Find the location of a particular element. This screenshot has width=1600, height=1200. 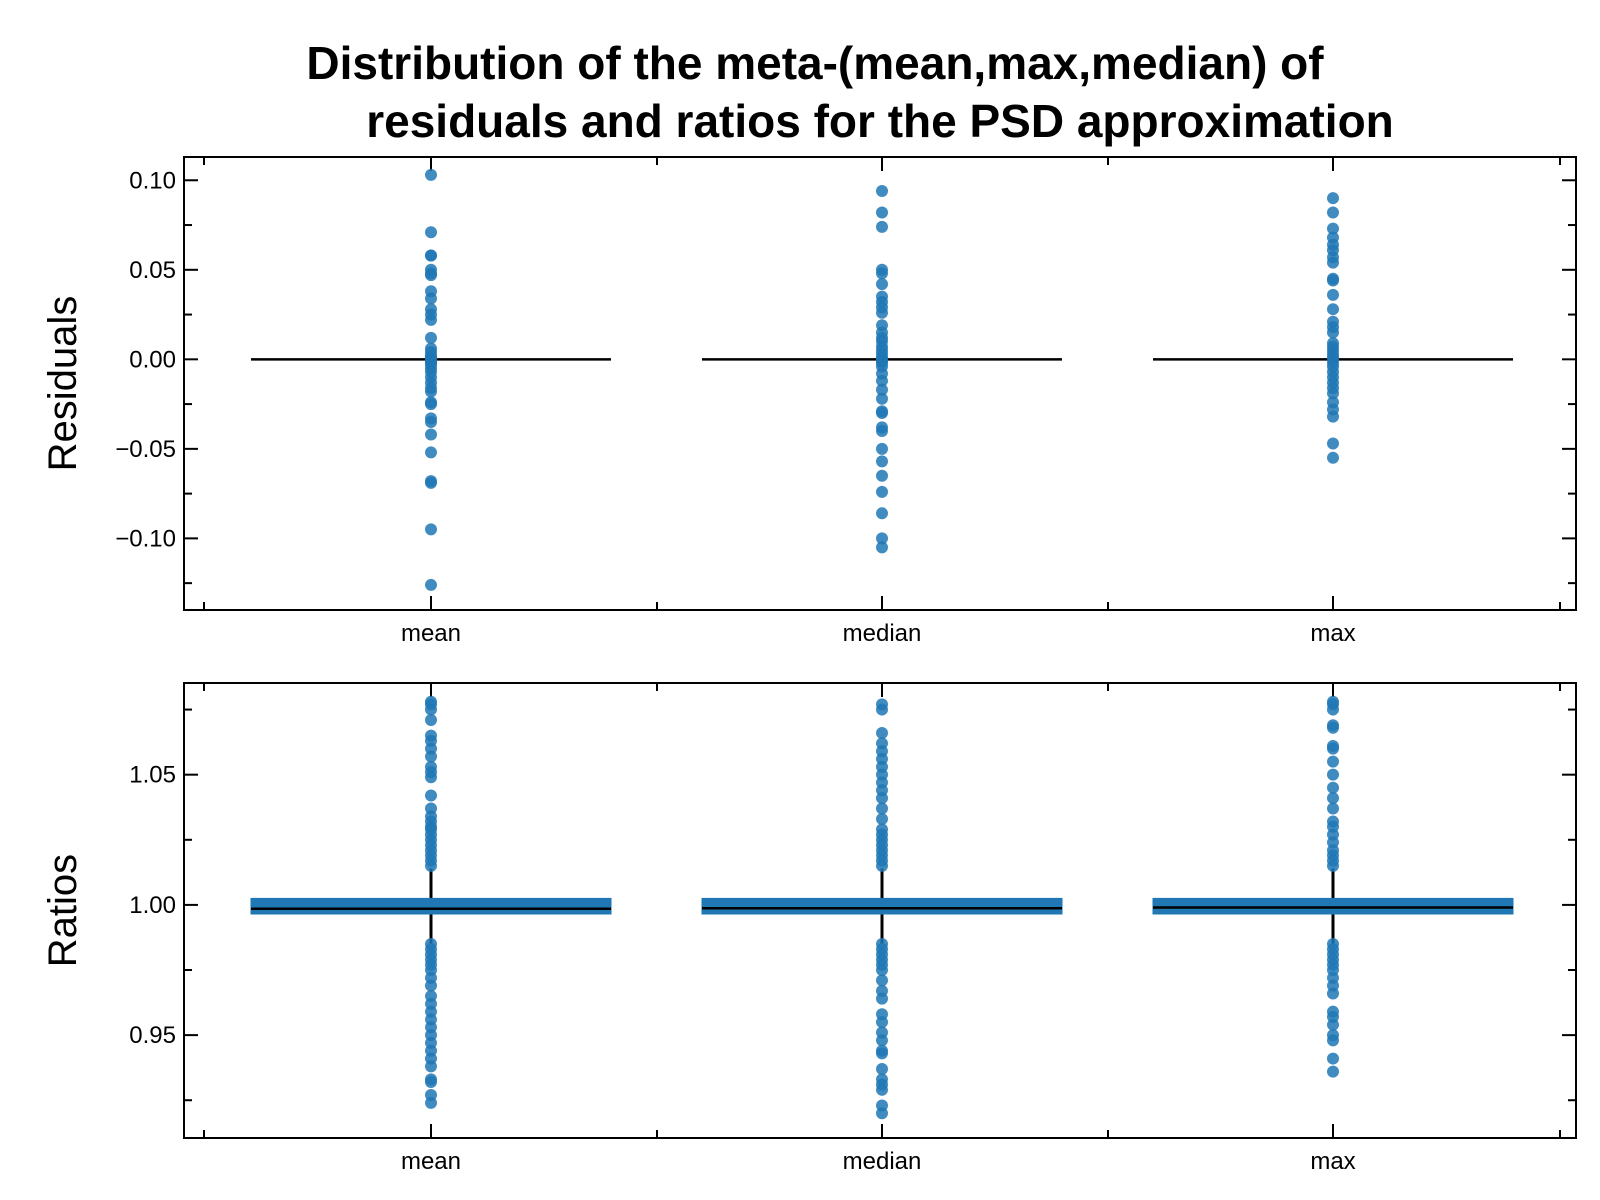

y-tick-label: 0.10 is located at coordinates (152, 180).